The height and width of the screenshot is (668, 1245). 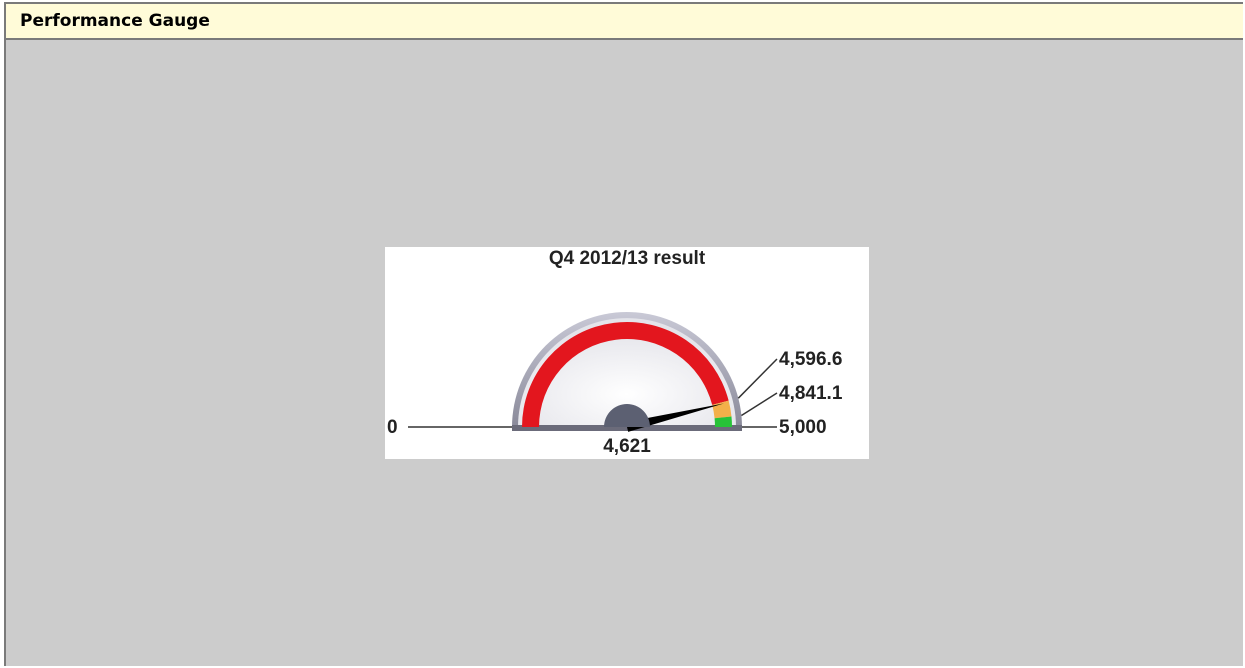 I want to click on chart-title: Q4 2012/13 result, so click(x=627, y=258).